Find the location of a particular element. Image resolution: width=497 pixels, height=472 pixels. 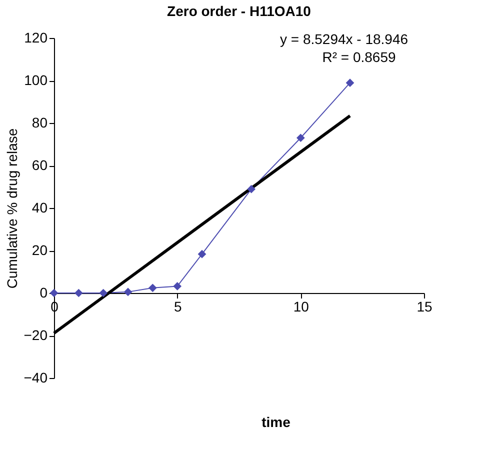

y-tick-label: 60 is located at coordinates (40, 165).